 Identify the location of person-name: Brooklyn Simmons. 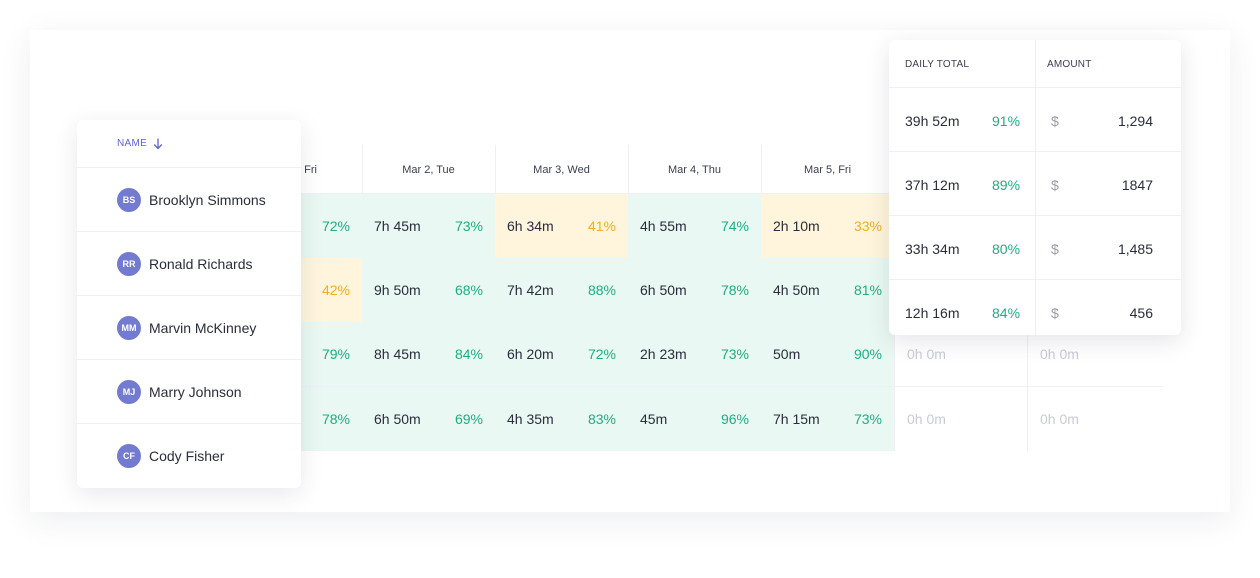
(207, 199).